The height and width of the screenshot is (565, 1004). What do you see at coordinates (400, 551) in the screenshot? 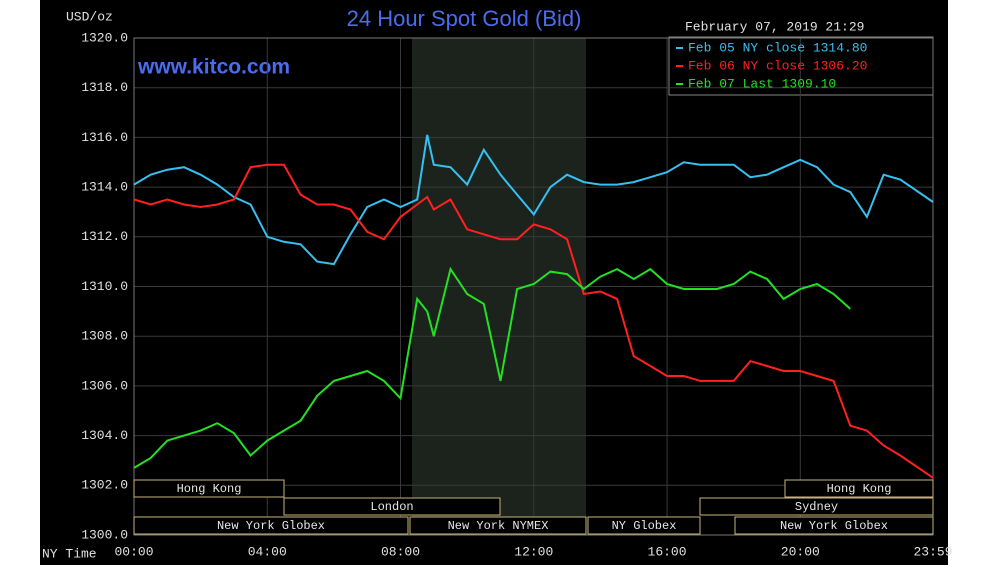
I see `x-tick-label: 08:00` at bounding box center [400, 551].